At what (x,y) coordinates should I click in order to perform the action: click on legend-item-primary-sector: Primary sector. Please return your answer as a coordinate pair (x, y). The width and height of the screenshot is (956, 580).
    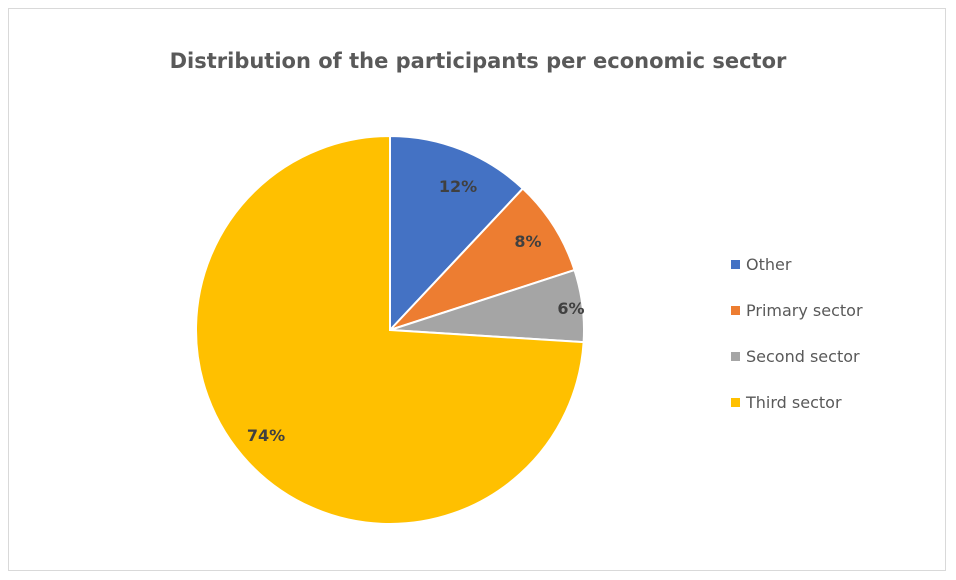
    Looking at the image, I should click on (797, 310).